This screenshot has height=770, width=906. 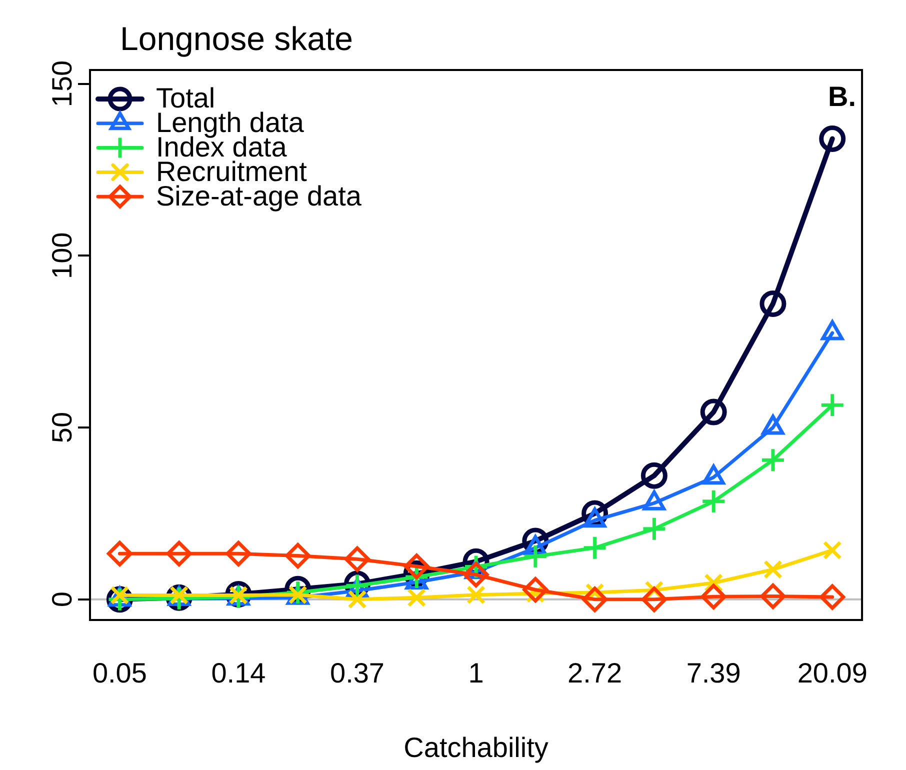 What do you see at coordinates (62, 428) in the screenshot?
I see `y-tick-label: 50` at bounding box center [62, 428].